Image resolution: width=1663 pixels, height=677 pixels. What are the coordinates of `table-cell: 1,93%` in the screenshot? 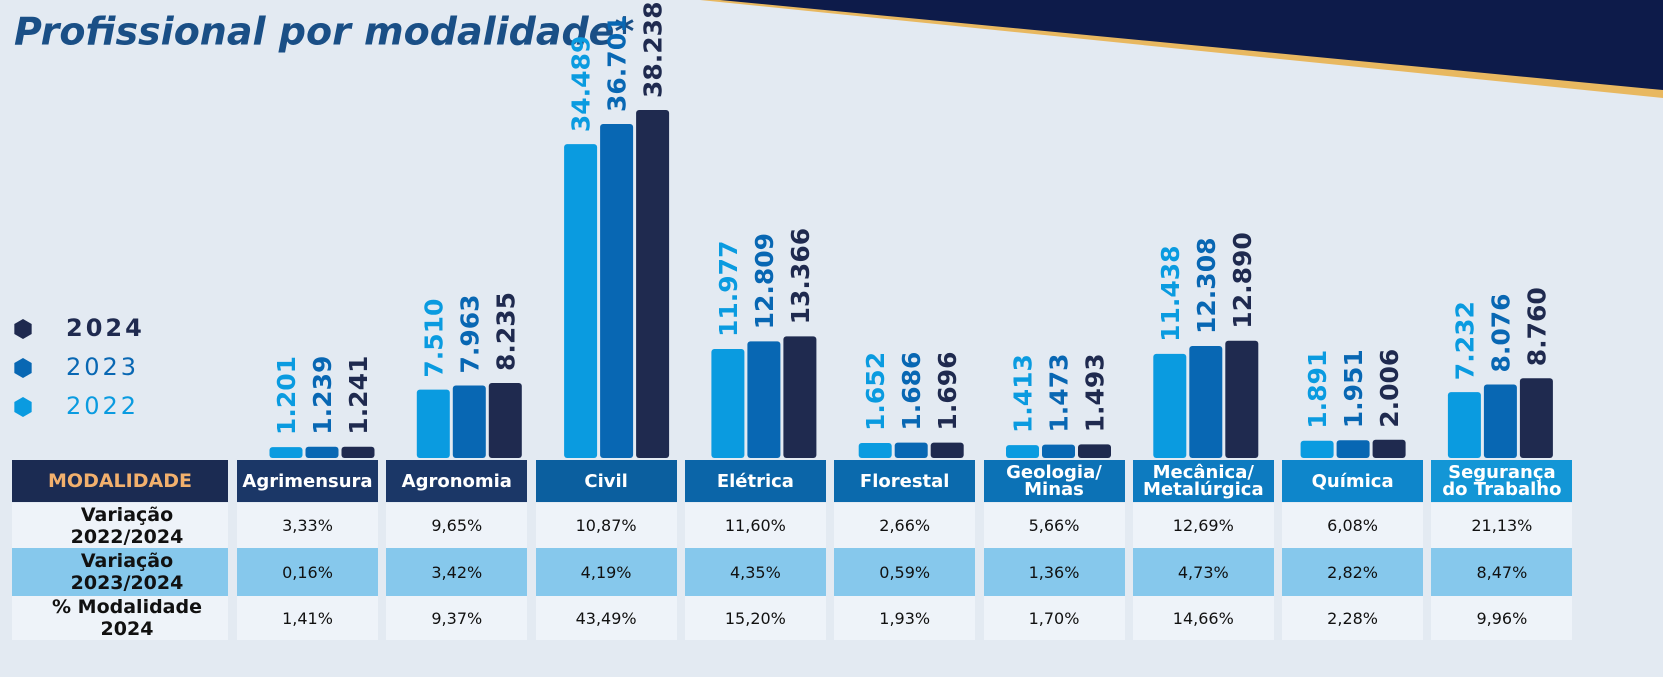 It's located at (905, 618).